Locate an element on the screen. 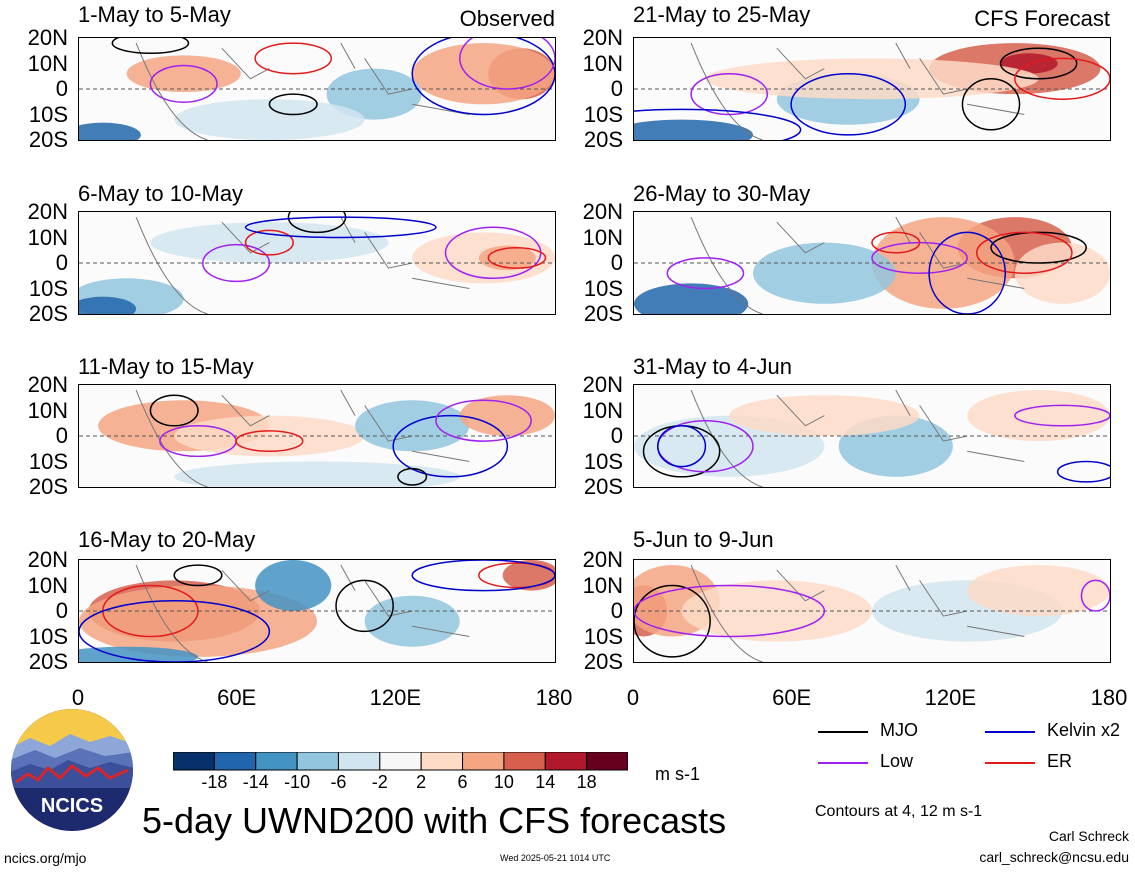 Image resolution: width=1135 pixels, height=872 pixels. panel-tag: CFS Forecast is located at coordinates (1042, 18).